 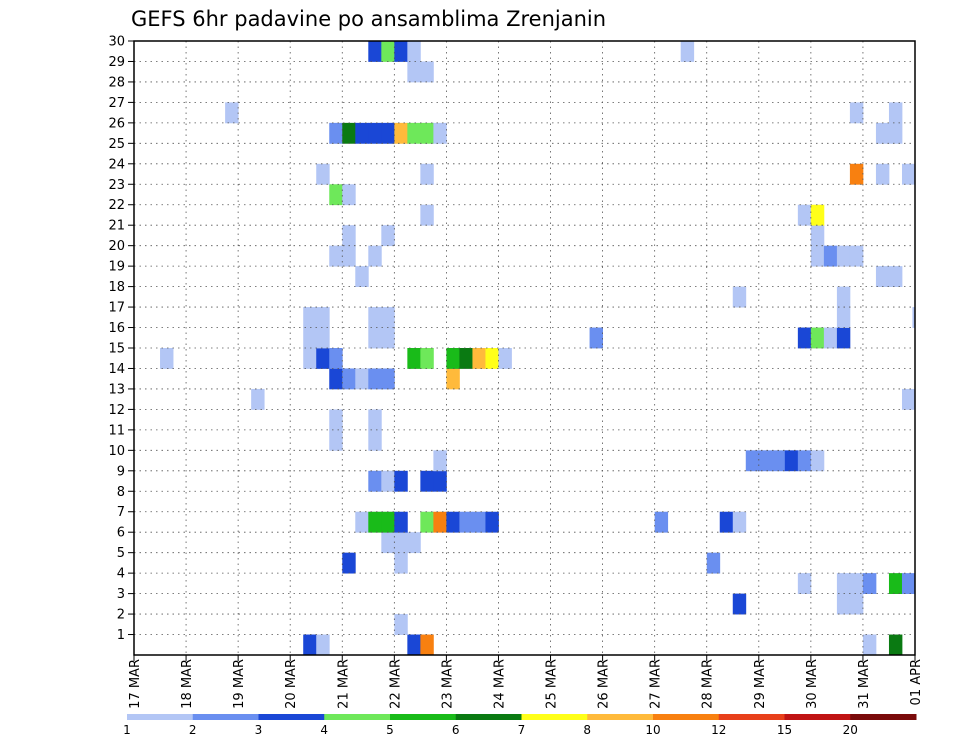 I want to click on legend-label: 2, so click(x=193, y=730).